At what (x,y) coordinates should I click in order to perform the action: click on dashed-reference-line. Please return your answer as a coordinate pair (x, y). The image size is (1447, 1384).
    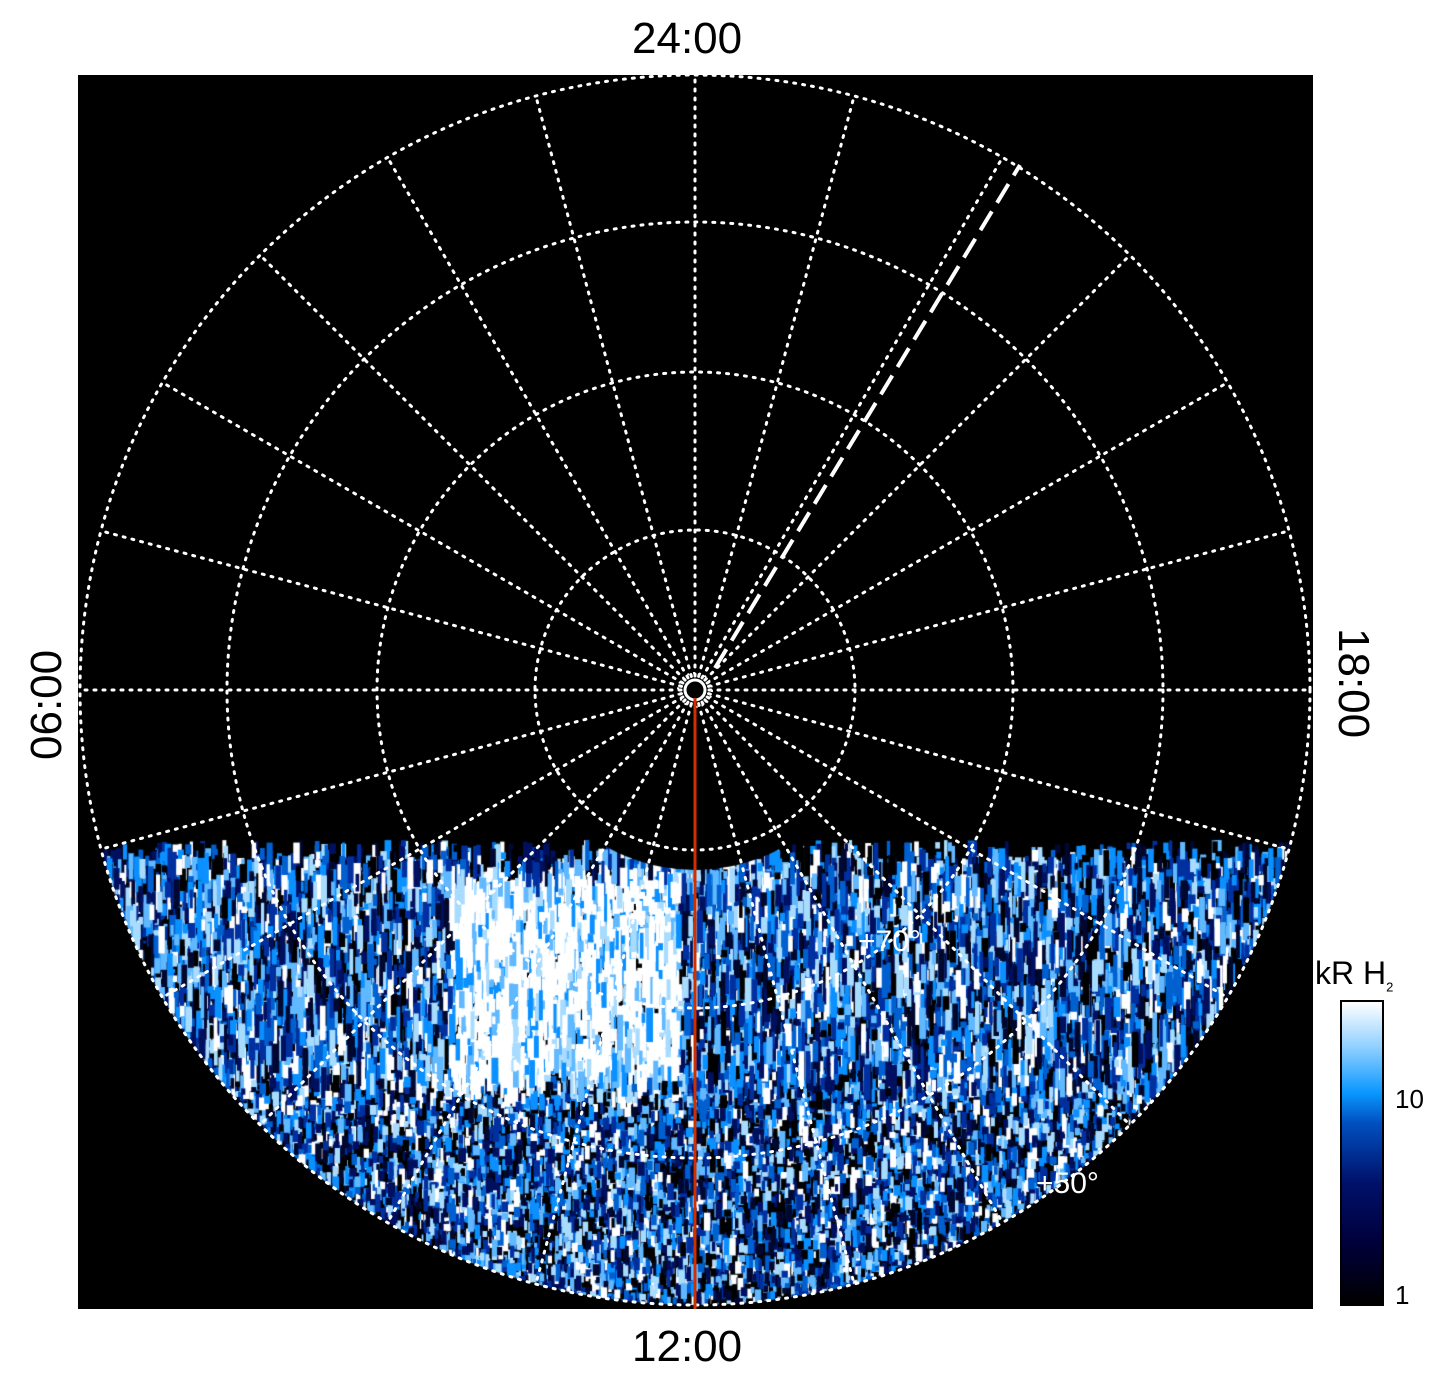
    Looking at the image, I should click on (867, 416).